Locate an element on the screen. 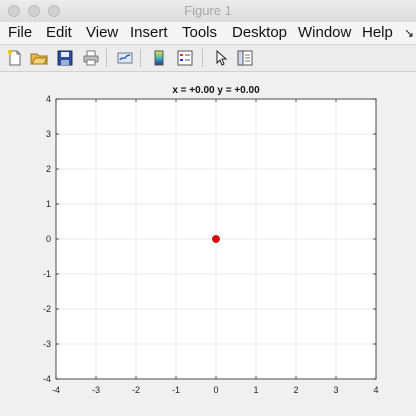 The width and height of the screenshot is (416, 416). data-points is located at coordinates (216, 239).